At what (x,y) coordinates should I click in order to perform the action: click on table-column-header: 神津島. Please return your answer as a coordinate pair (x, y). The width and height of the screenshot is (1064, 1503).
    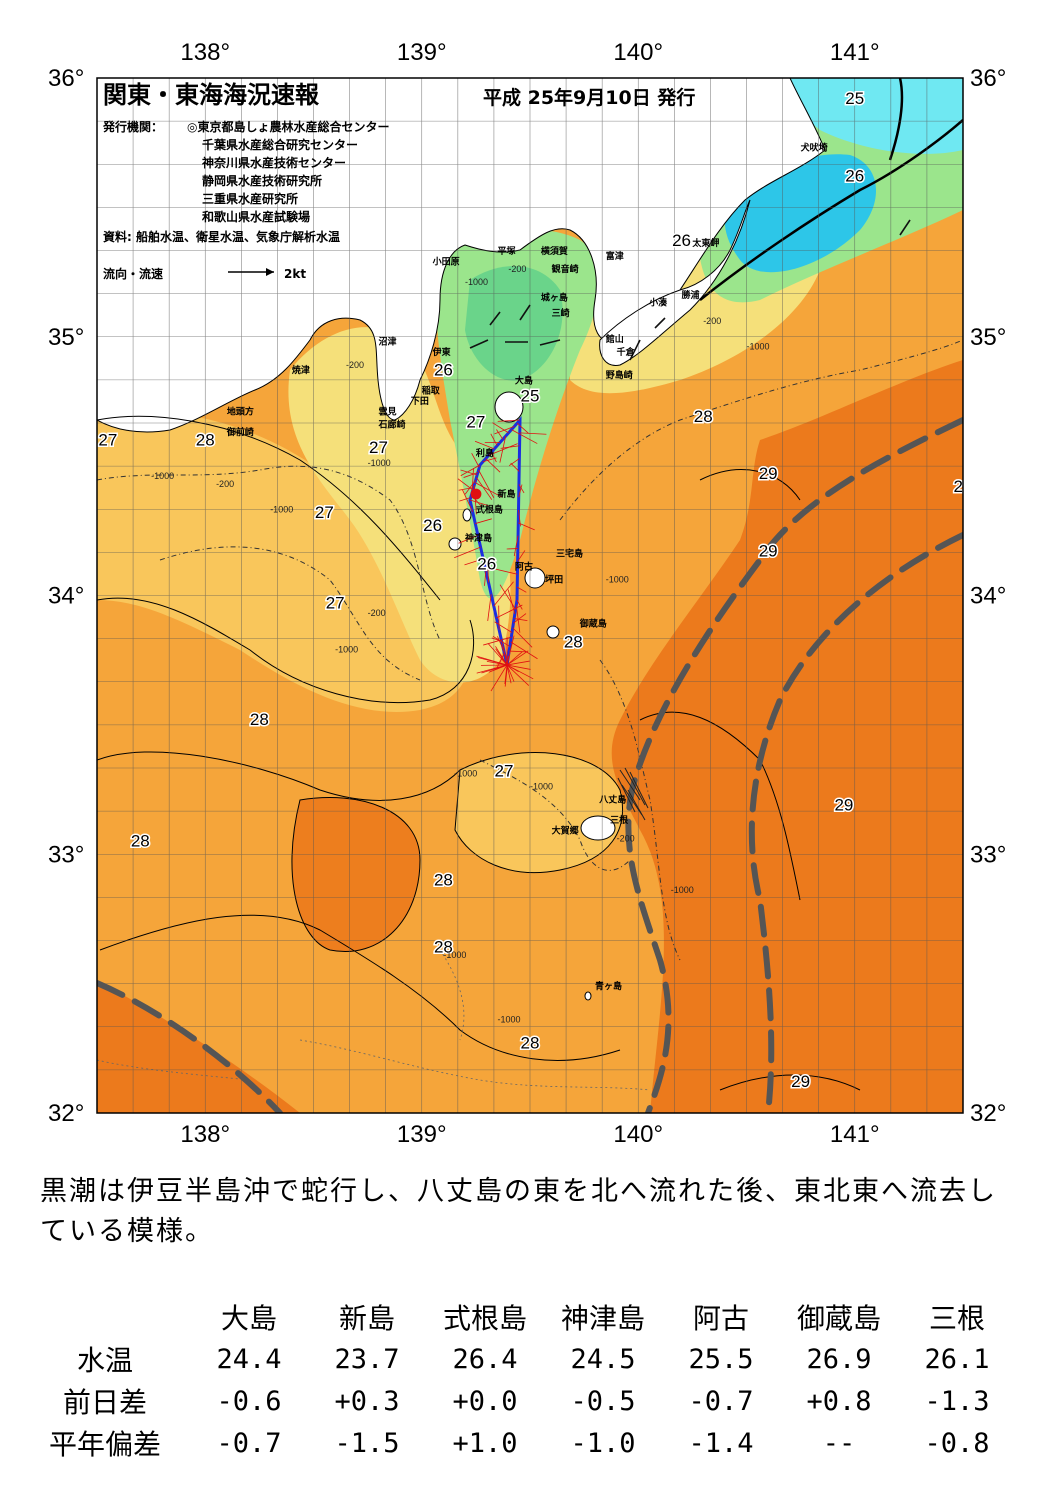
    Looking at the image, I should click on (603, 1317).